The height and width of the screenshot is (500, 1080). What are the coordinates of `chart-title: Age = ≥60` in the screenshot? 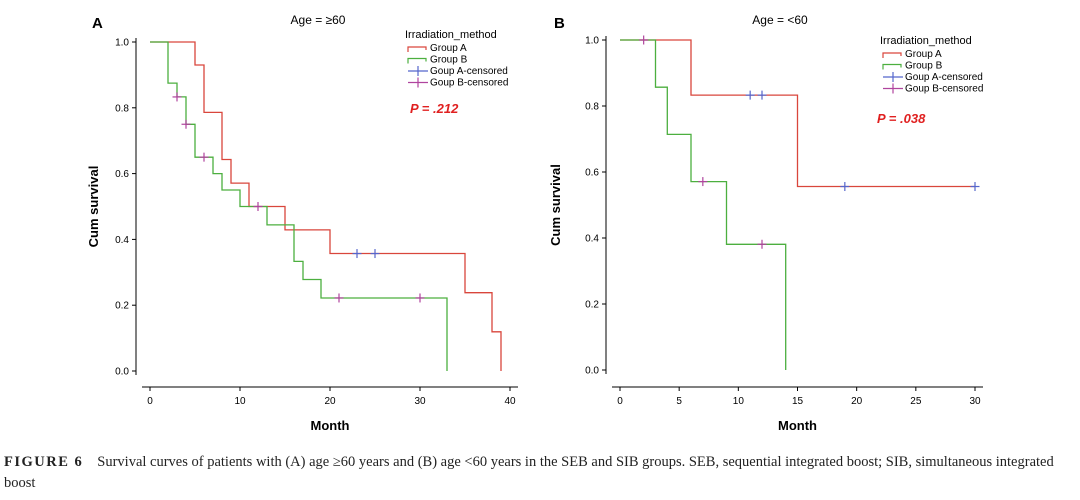 It's located at (318, 20).